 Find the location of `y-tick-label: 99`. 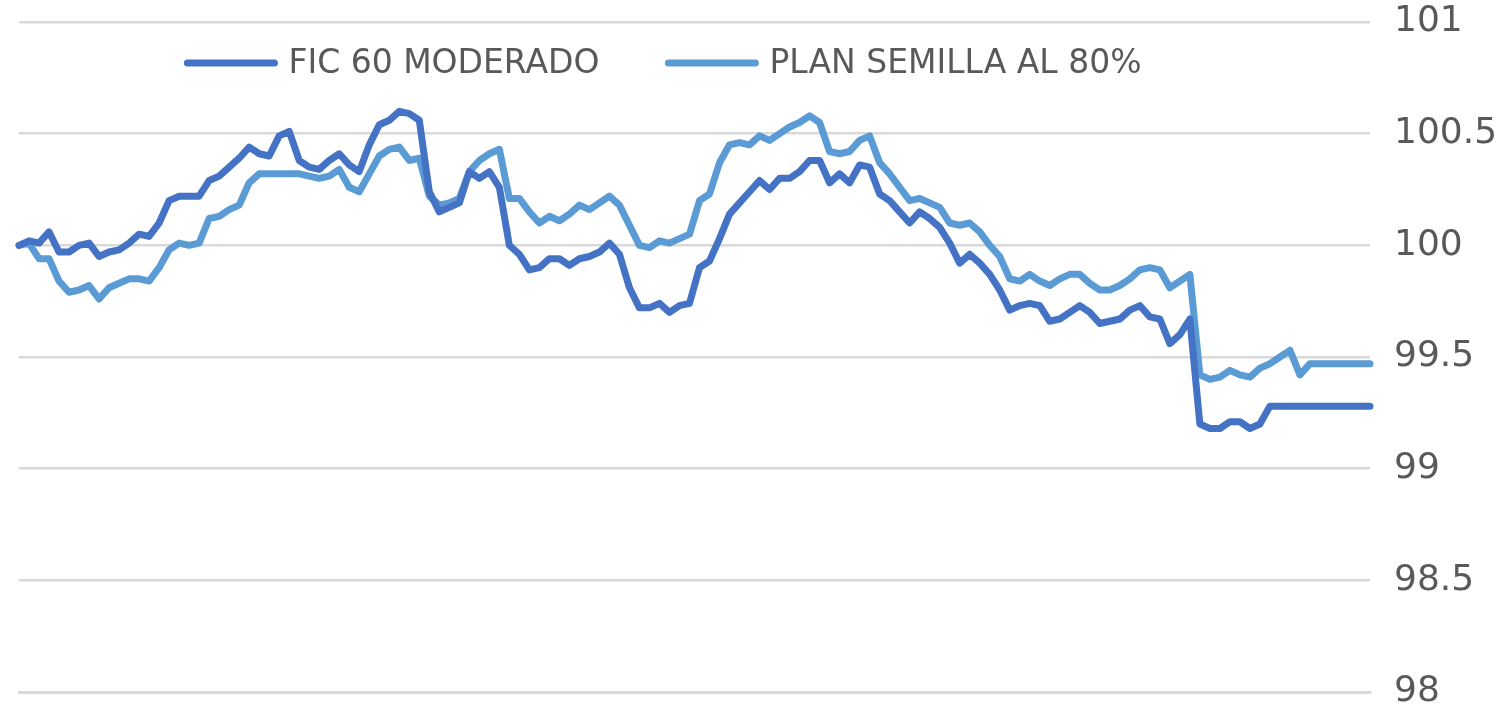

y-tick-label: 99 is located at coordinates (1417, 466).